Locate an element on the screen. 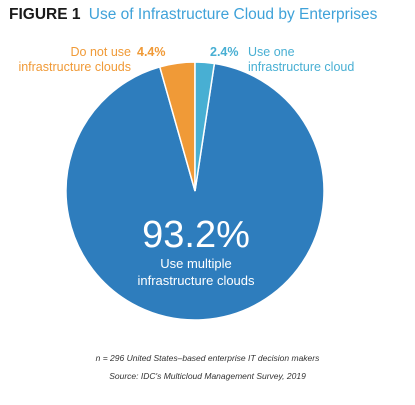  label-do-not-use-line2: infrastructure clouds is located at coordinates (74, 67).